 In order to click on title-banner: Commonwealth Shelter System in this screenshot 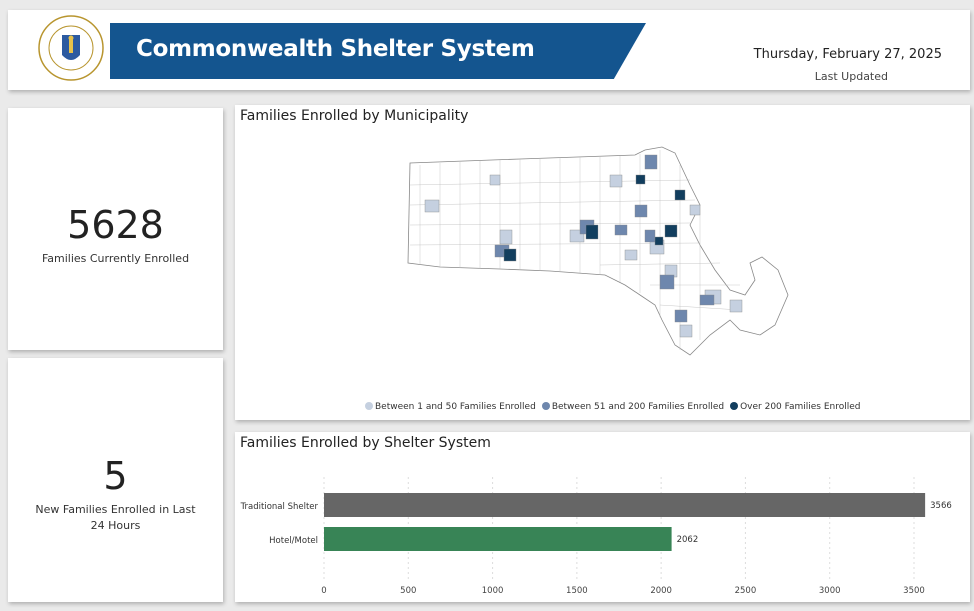, I will do `click(378, 51)`.